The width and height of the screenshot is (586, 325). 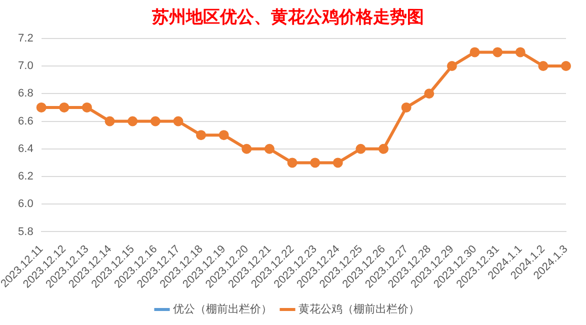 I want to click on y-tick-label: 6.6, so click(x=26, y=121).